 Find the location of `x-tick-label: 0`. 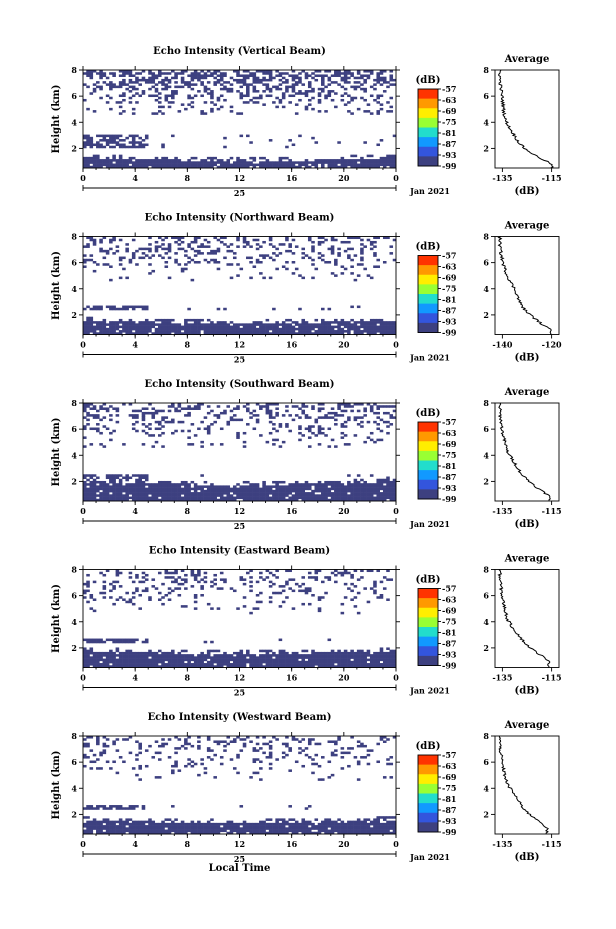

x-tick-label: 0 is located at coordinates (396, 678).